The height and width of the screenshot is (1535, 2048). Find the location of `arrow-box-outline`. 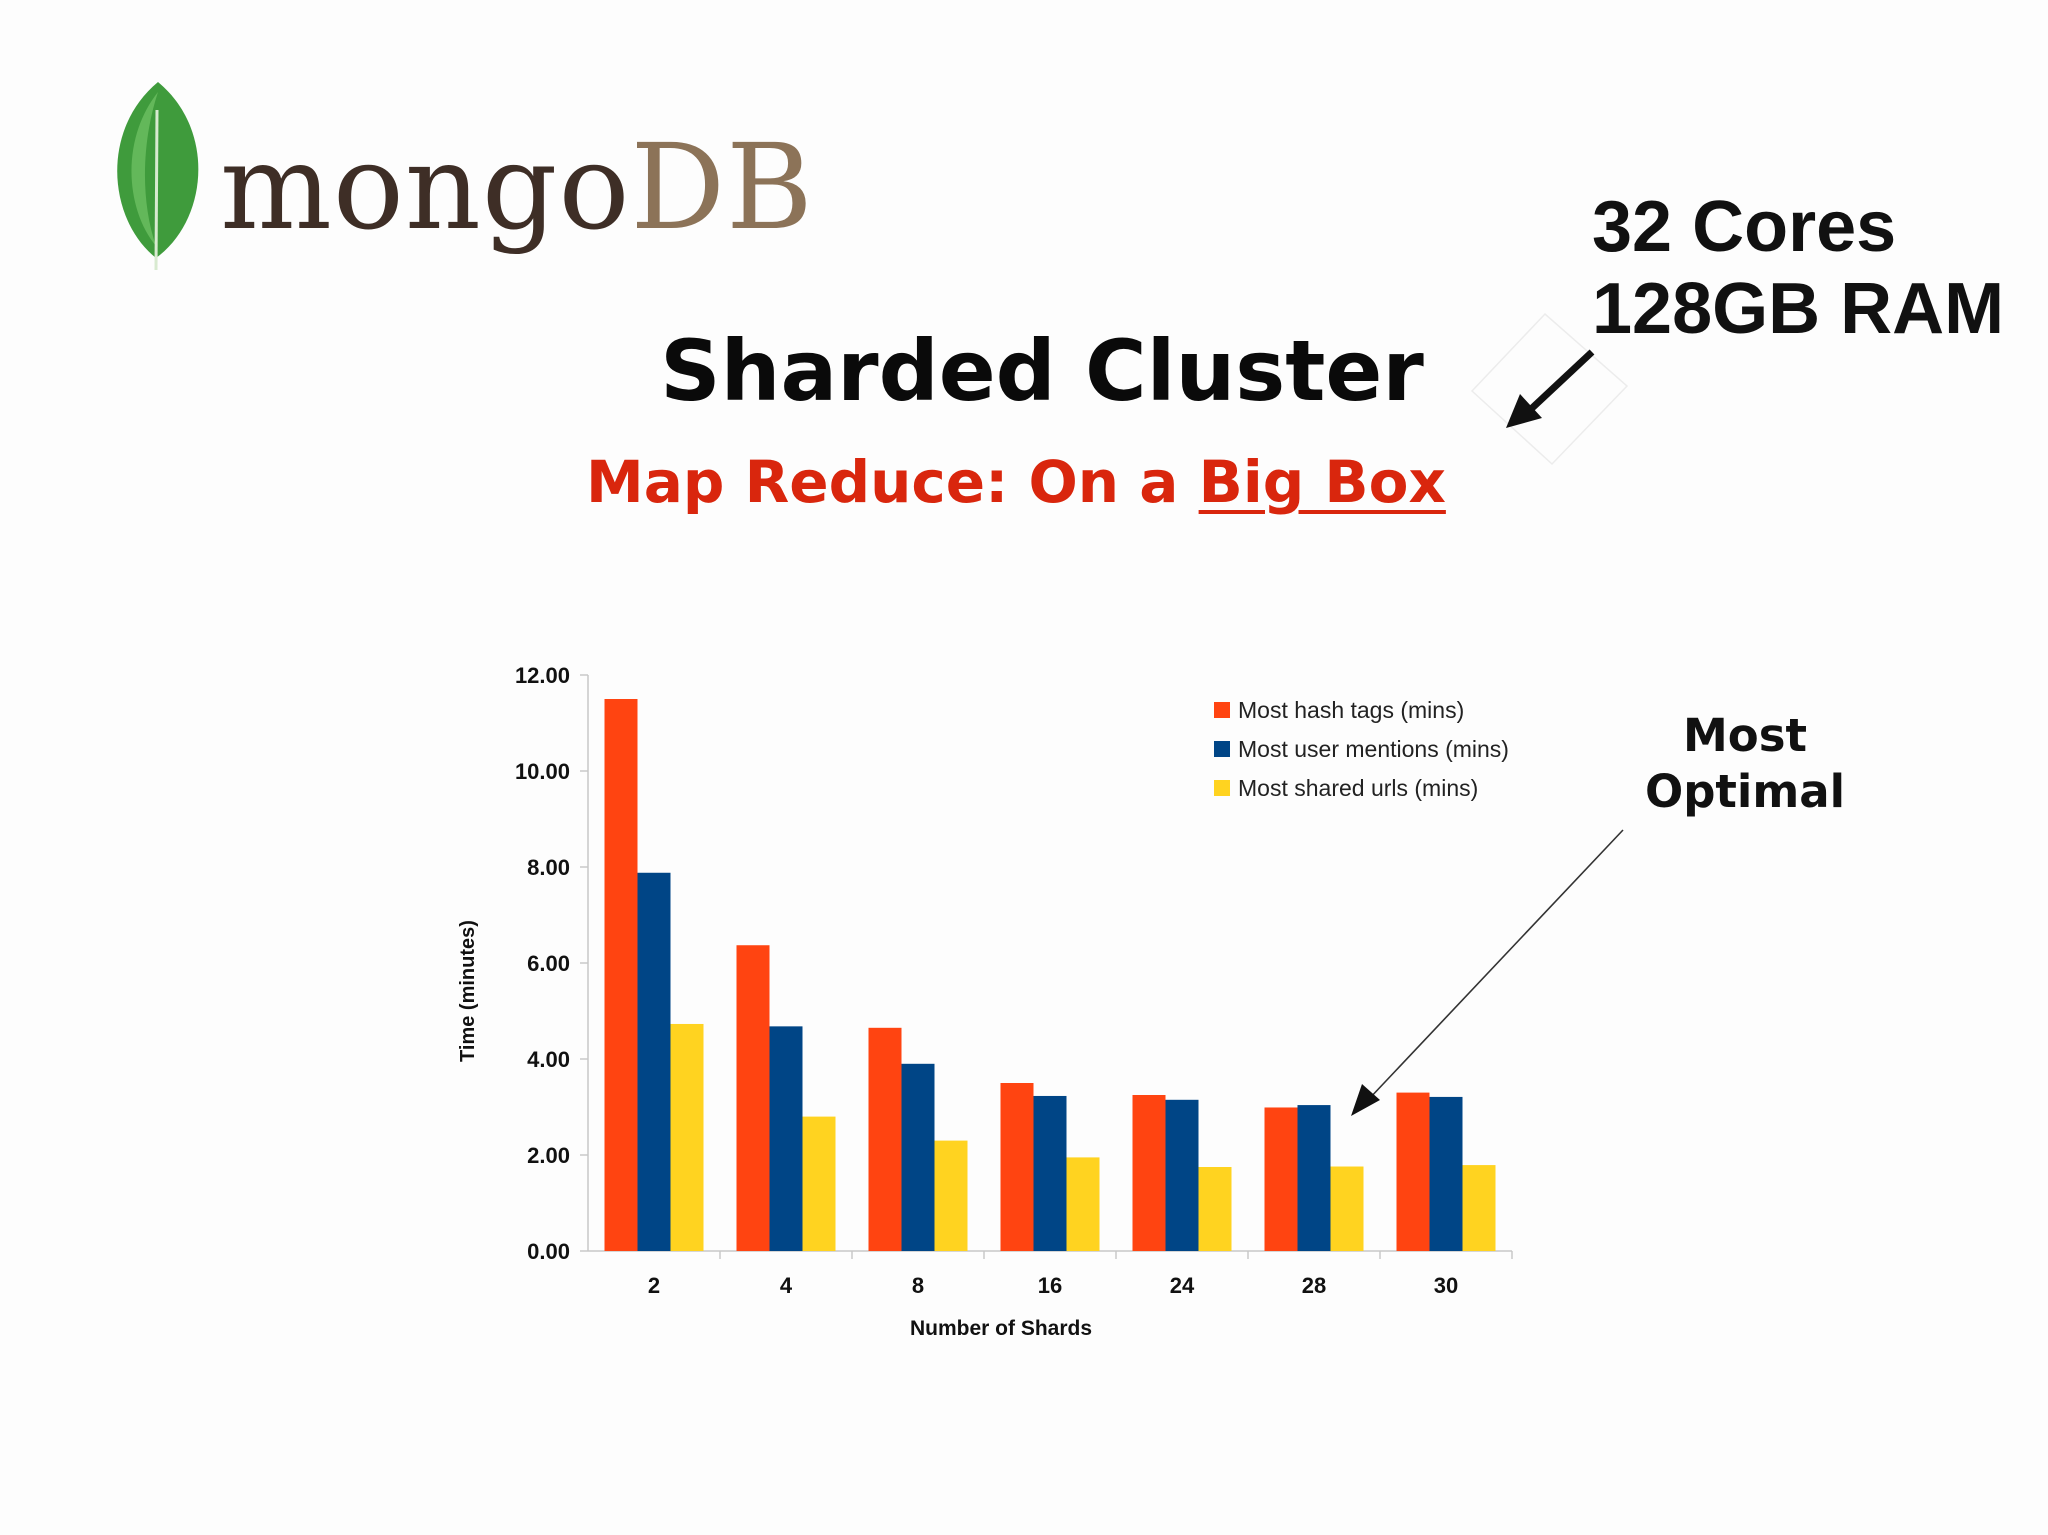

arrow-box-outline is located at coordinates (1549, 389).